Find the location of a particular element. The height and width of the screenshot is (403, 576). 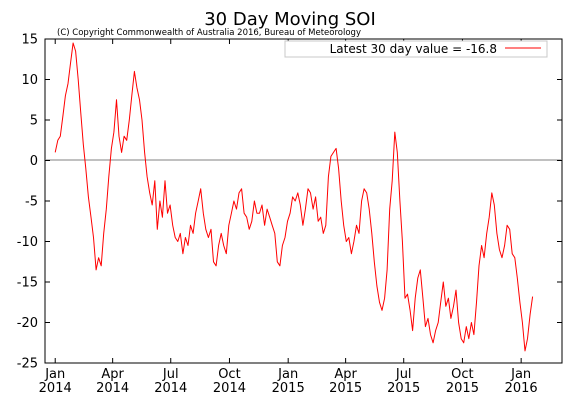

legend-label: Latest 30 day value = -16.8 is located at coordinates (413, 49).